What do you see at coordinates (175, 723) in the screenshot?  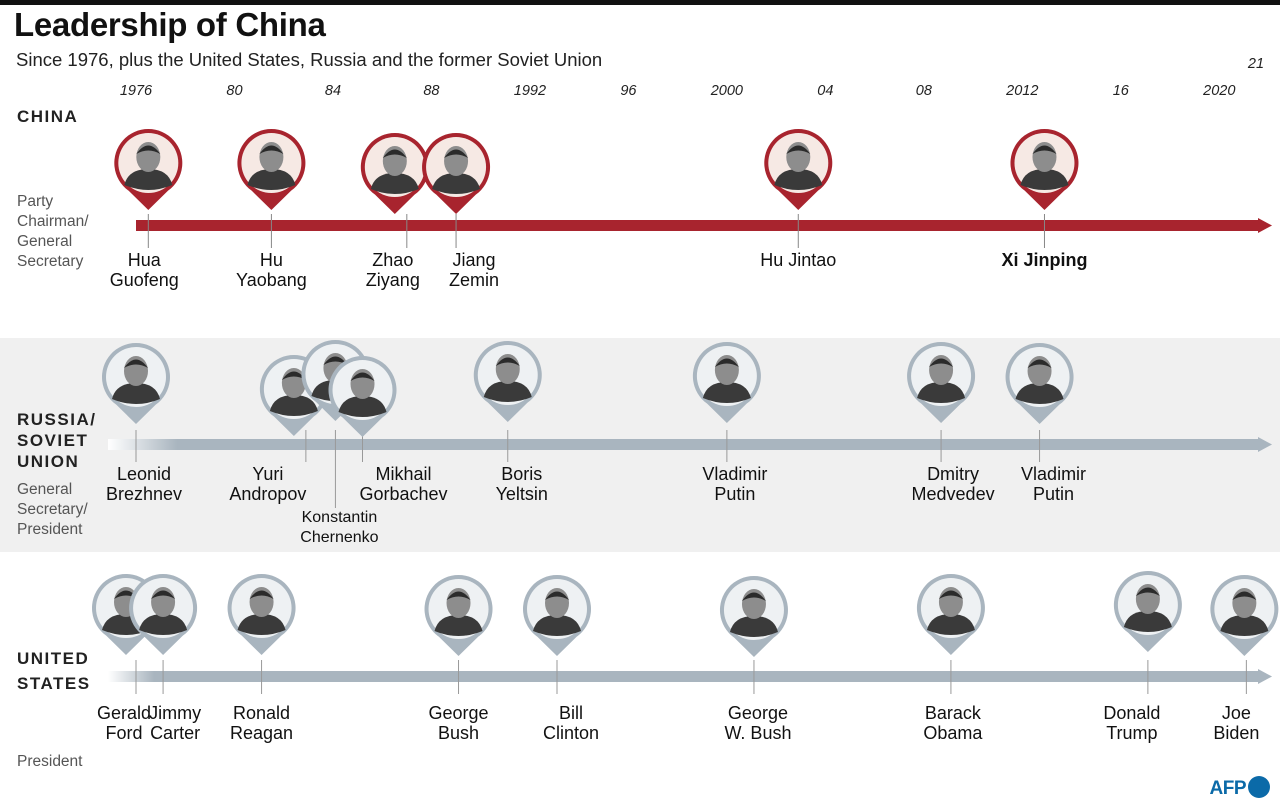 I see `us-leader-name: Jimmy Carter` at bounding box center [175, 723].